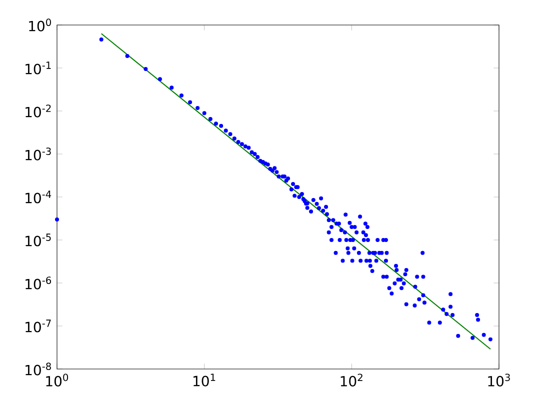 The width and height of the screenshot is (546, 402). I want to click on y-tick-label: 10$^{-6}$, so click(39, 283).